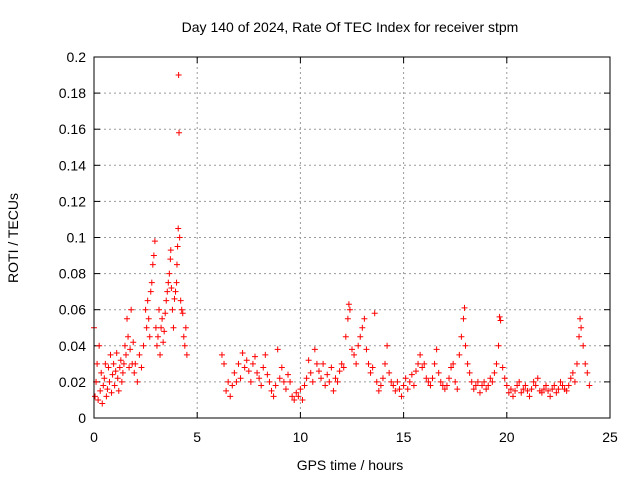 The height and width of the screenshot is (480, 640). What do you see at coordinates (72, 93) in the screenshot?
I see `y-tick-label: 0.18` at bounding box center [72, 93].